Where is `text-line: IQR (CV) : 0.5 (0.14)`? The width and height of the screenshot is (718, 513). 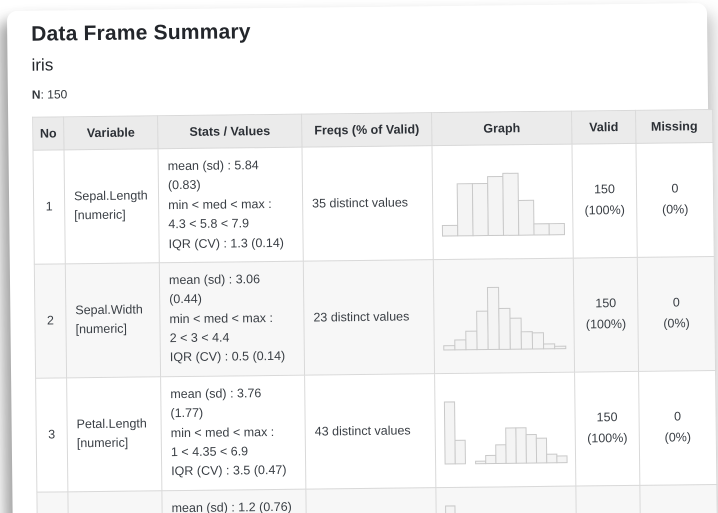 text-line: IQR (CV) : 0.5 (0.14) is located at coordinates (227, 357).